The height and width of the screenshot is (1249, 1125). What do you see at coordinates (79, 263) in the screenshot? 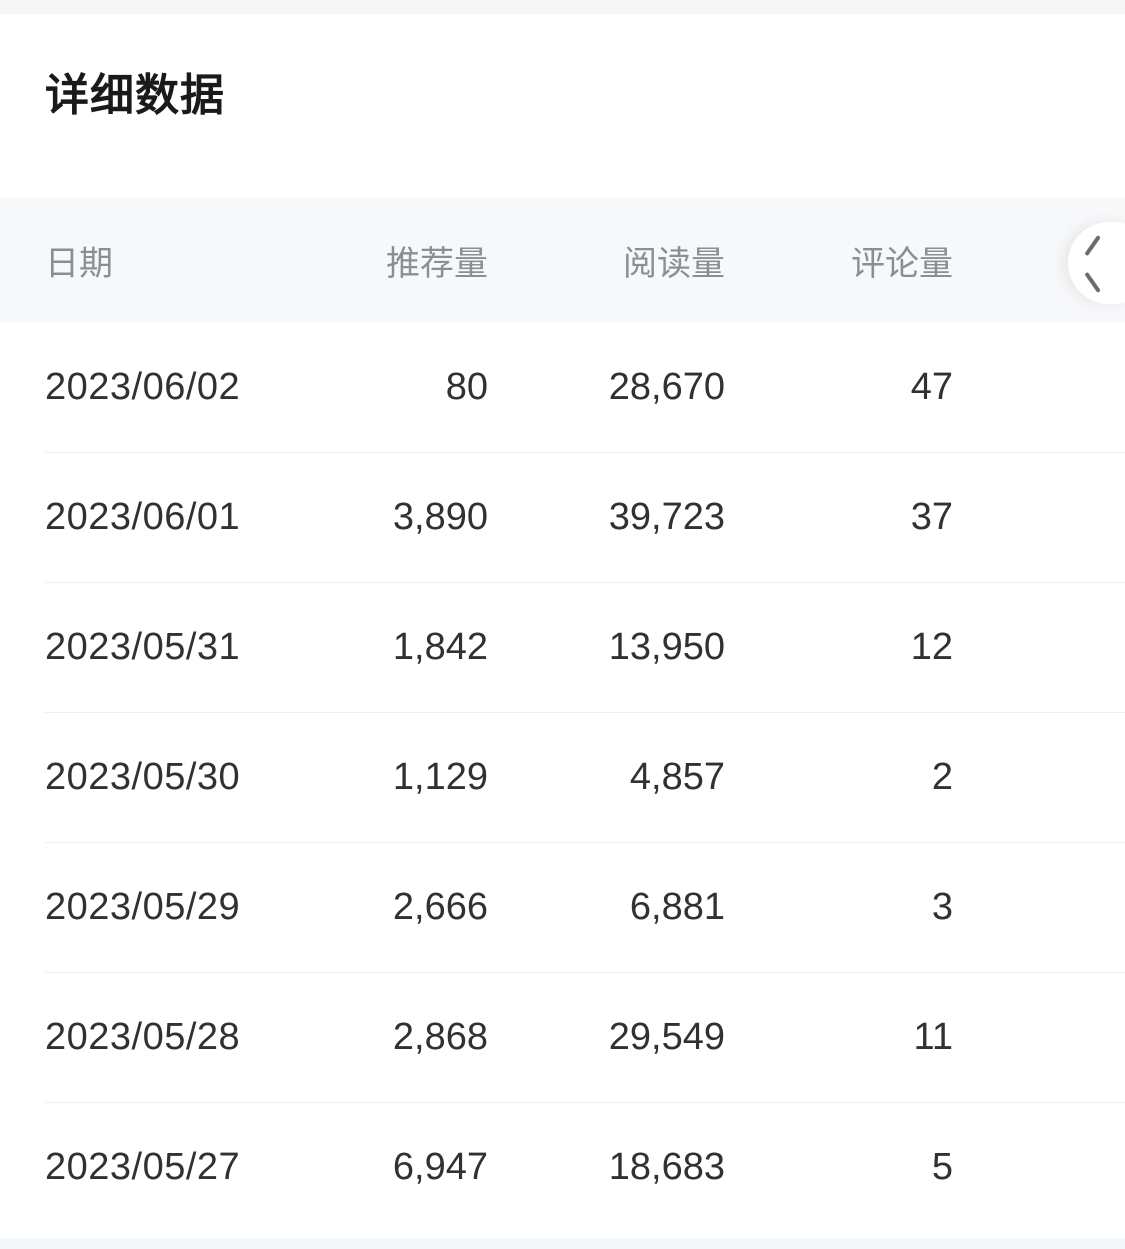
I see `column-header-date: 日期` at bounding box center [79, 263].